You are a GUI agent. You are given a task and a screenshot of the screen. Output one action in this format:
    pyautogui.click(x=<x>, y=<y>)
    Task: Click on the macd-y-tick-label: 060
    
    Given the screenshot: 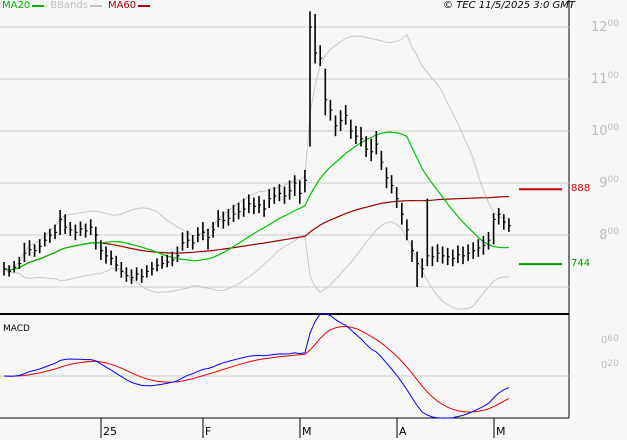 What is the action you would take?
    pyautogui.click(x=610, y=340)
    